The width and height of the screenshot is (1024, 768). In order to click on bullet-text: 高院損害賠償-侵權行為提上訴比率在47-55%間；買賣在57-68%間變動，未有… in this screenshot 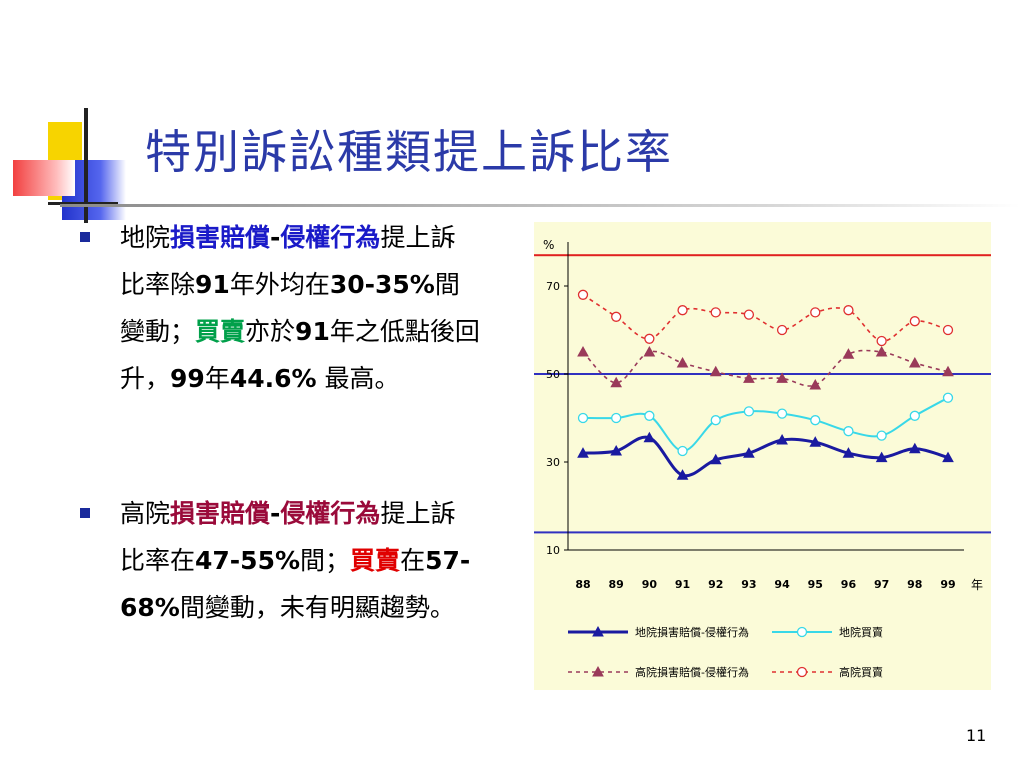, I will do `click(280, 560)`.